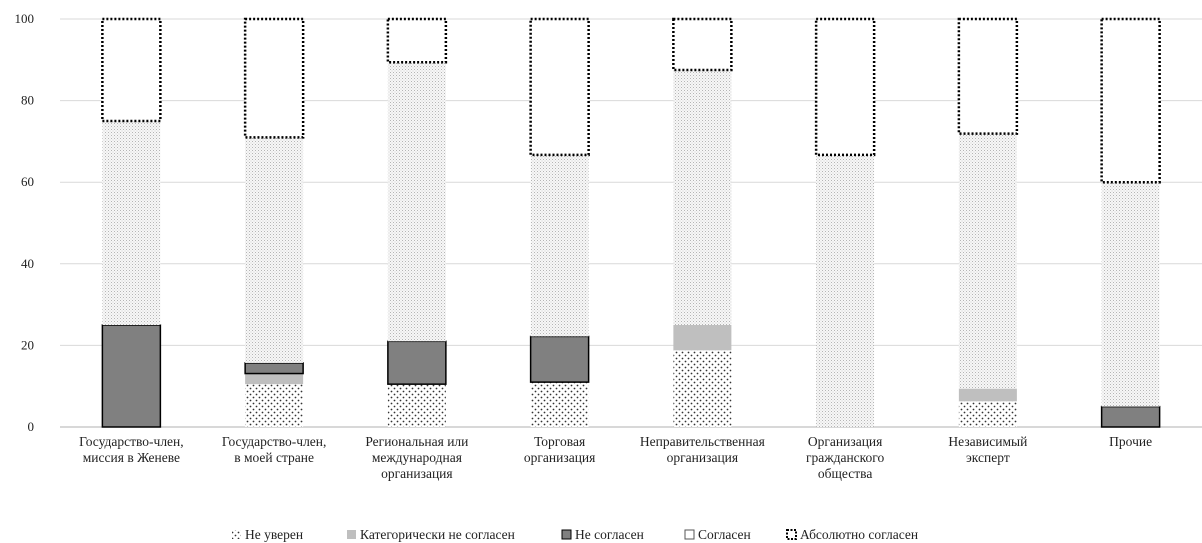 This screenshot has width=1202, height=543. I want to click on y-tick-label: 80, so click(27, 100).